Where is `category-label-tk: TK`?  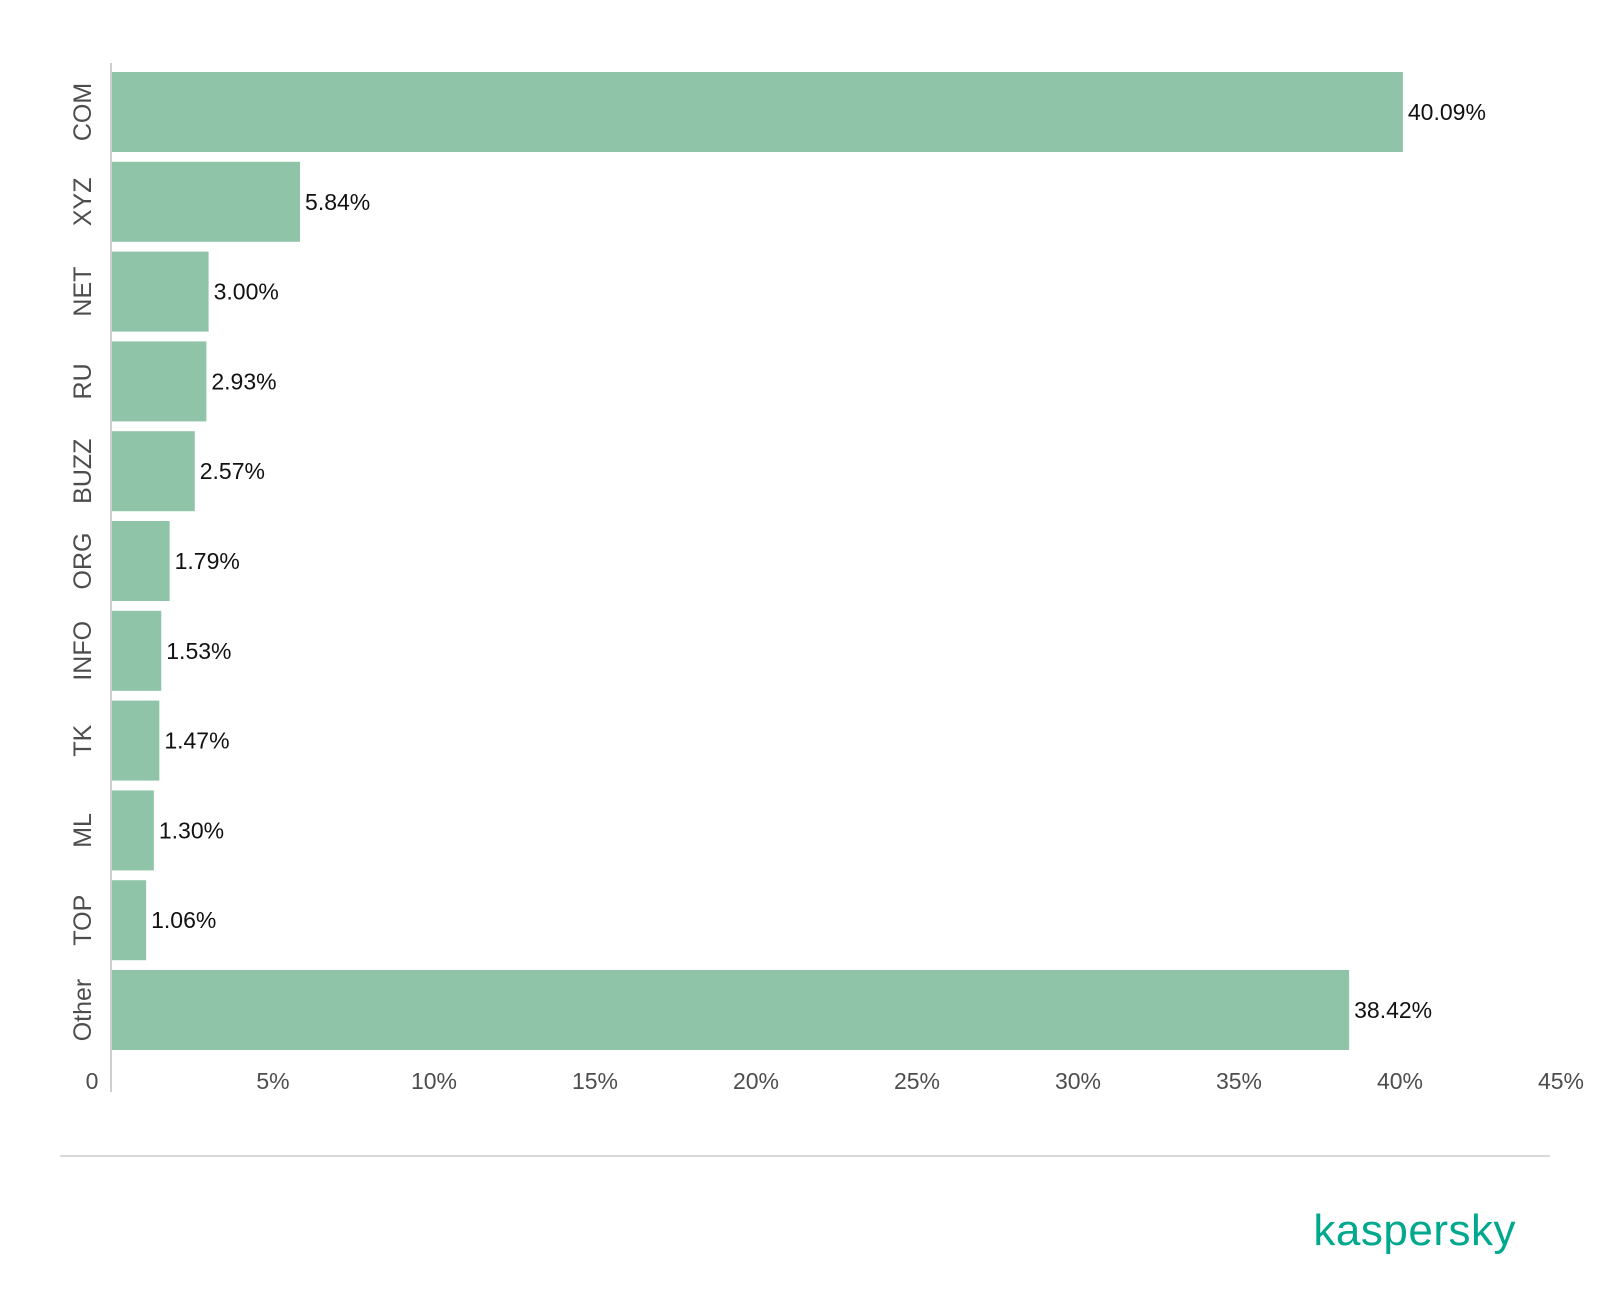 category-label-tk: TK is located at coordinates (83, 740).